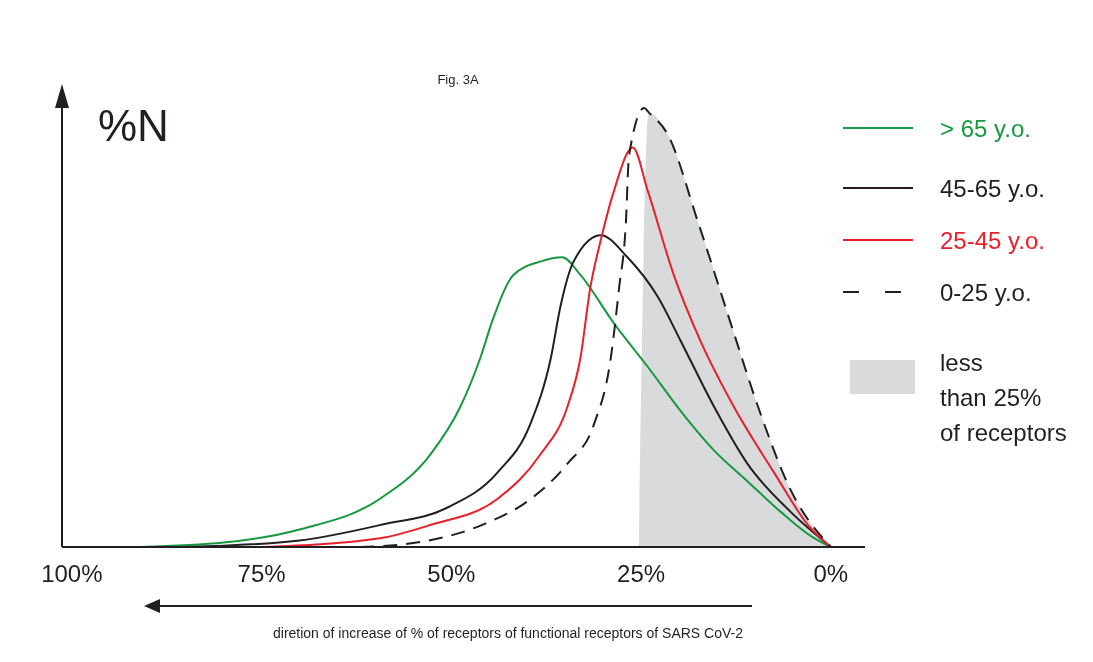  Describe the element at coordinates (986, 292) in the screenshot. I see `legend-label: 0-25 y.o.` at that location.